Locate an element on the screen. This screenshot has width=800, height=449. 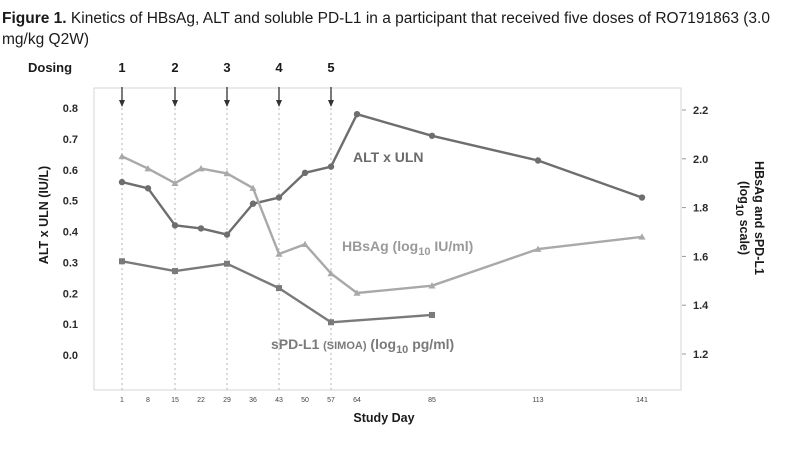
x-tick-label: 8 is located at coordinates (148, 400).